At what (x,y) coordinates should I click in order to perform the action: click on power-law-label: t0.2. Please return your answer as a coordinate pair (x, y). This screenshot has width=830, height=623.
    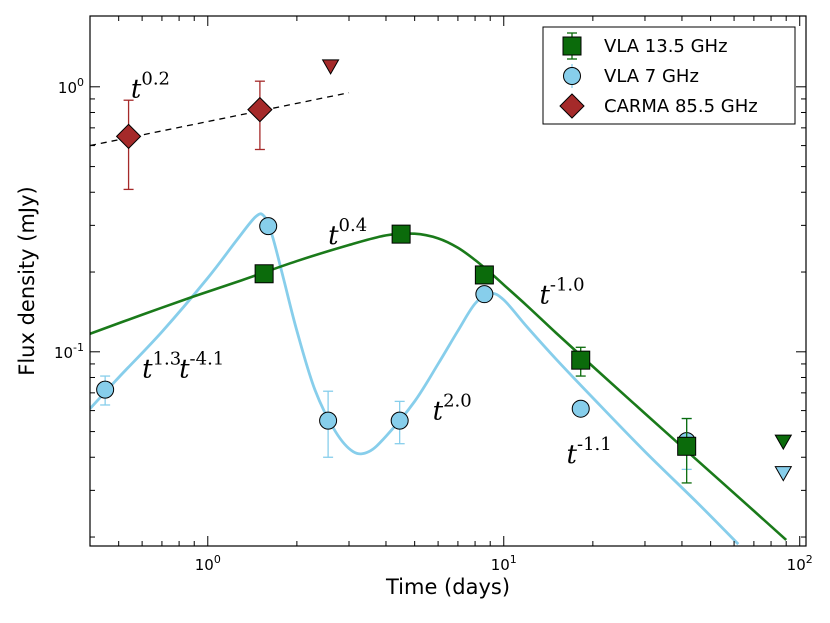
    Looking at the image, I should click on (150, 87).